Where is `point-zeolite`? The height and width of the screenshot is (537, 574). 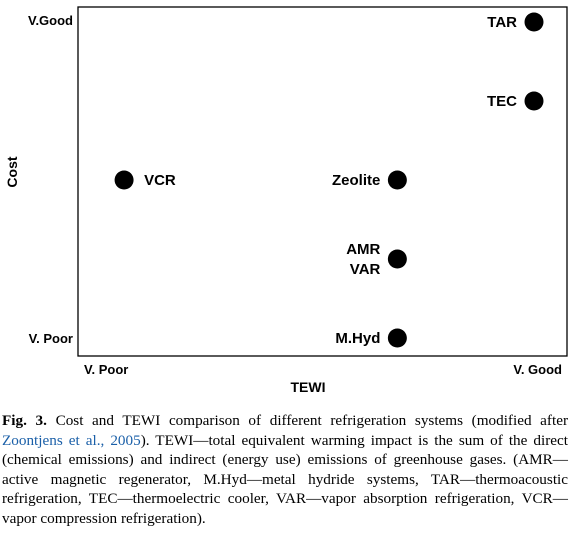 point-zeolite is located at coordinates (397, 180).